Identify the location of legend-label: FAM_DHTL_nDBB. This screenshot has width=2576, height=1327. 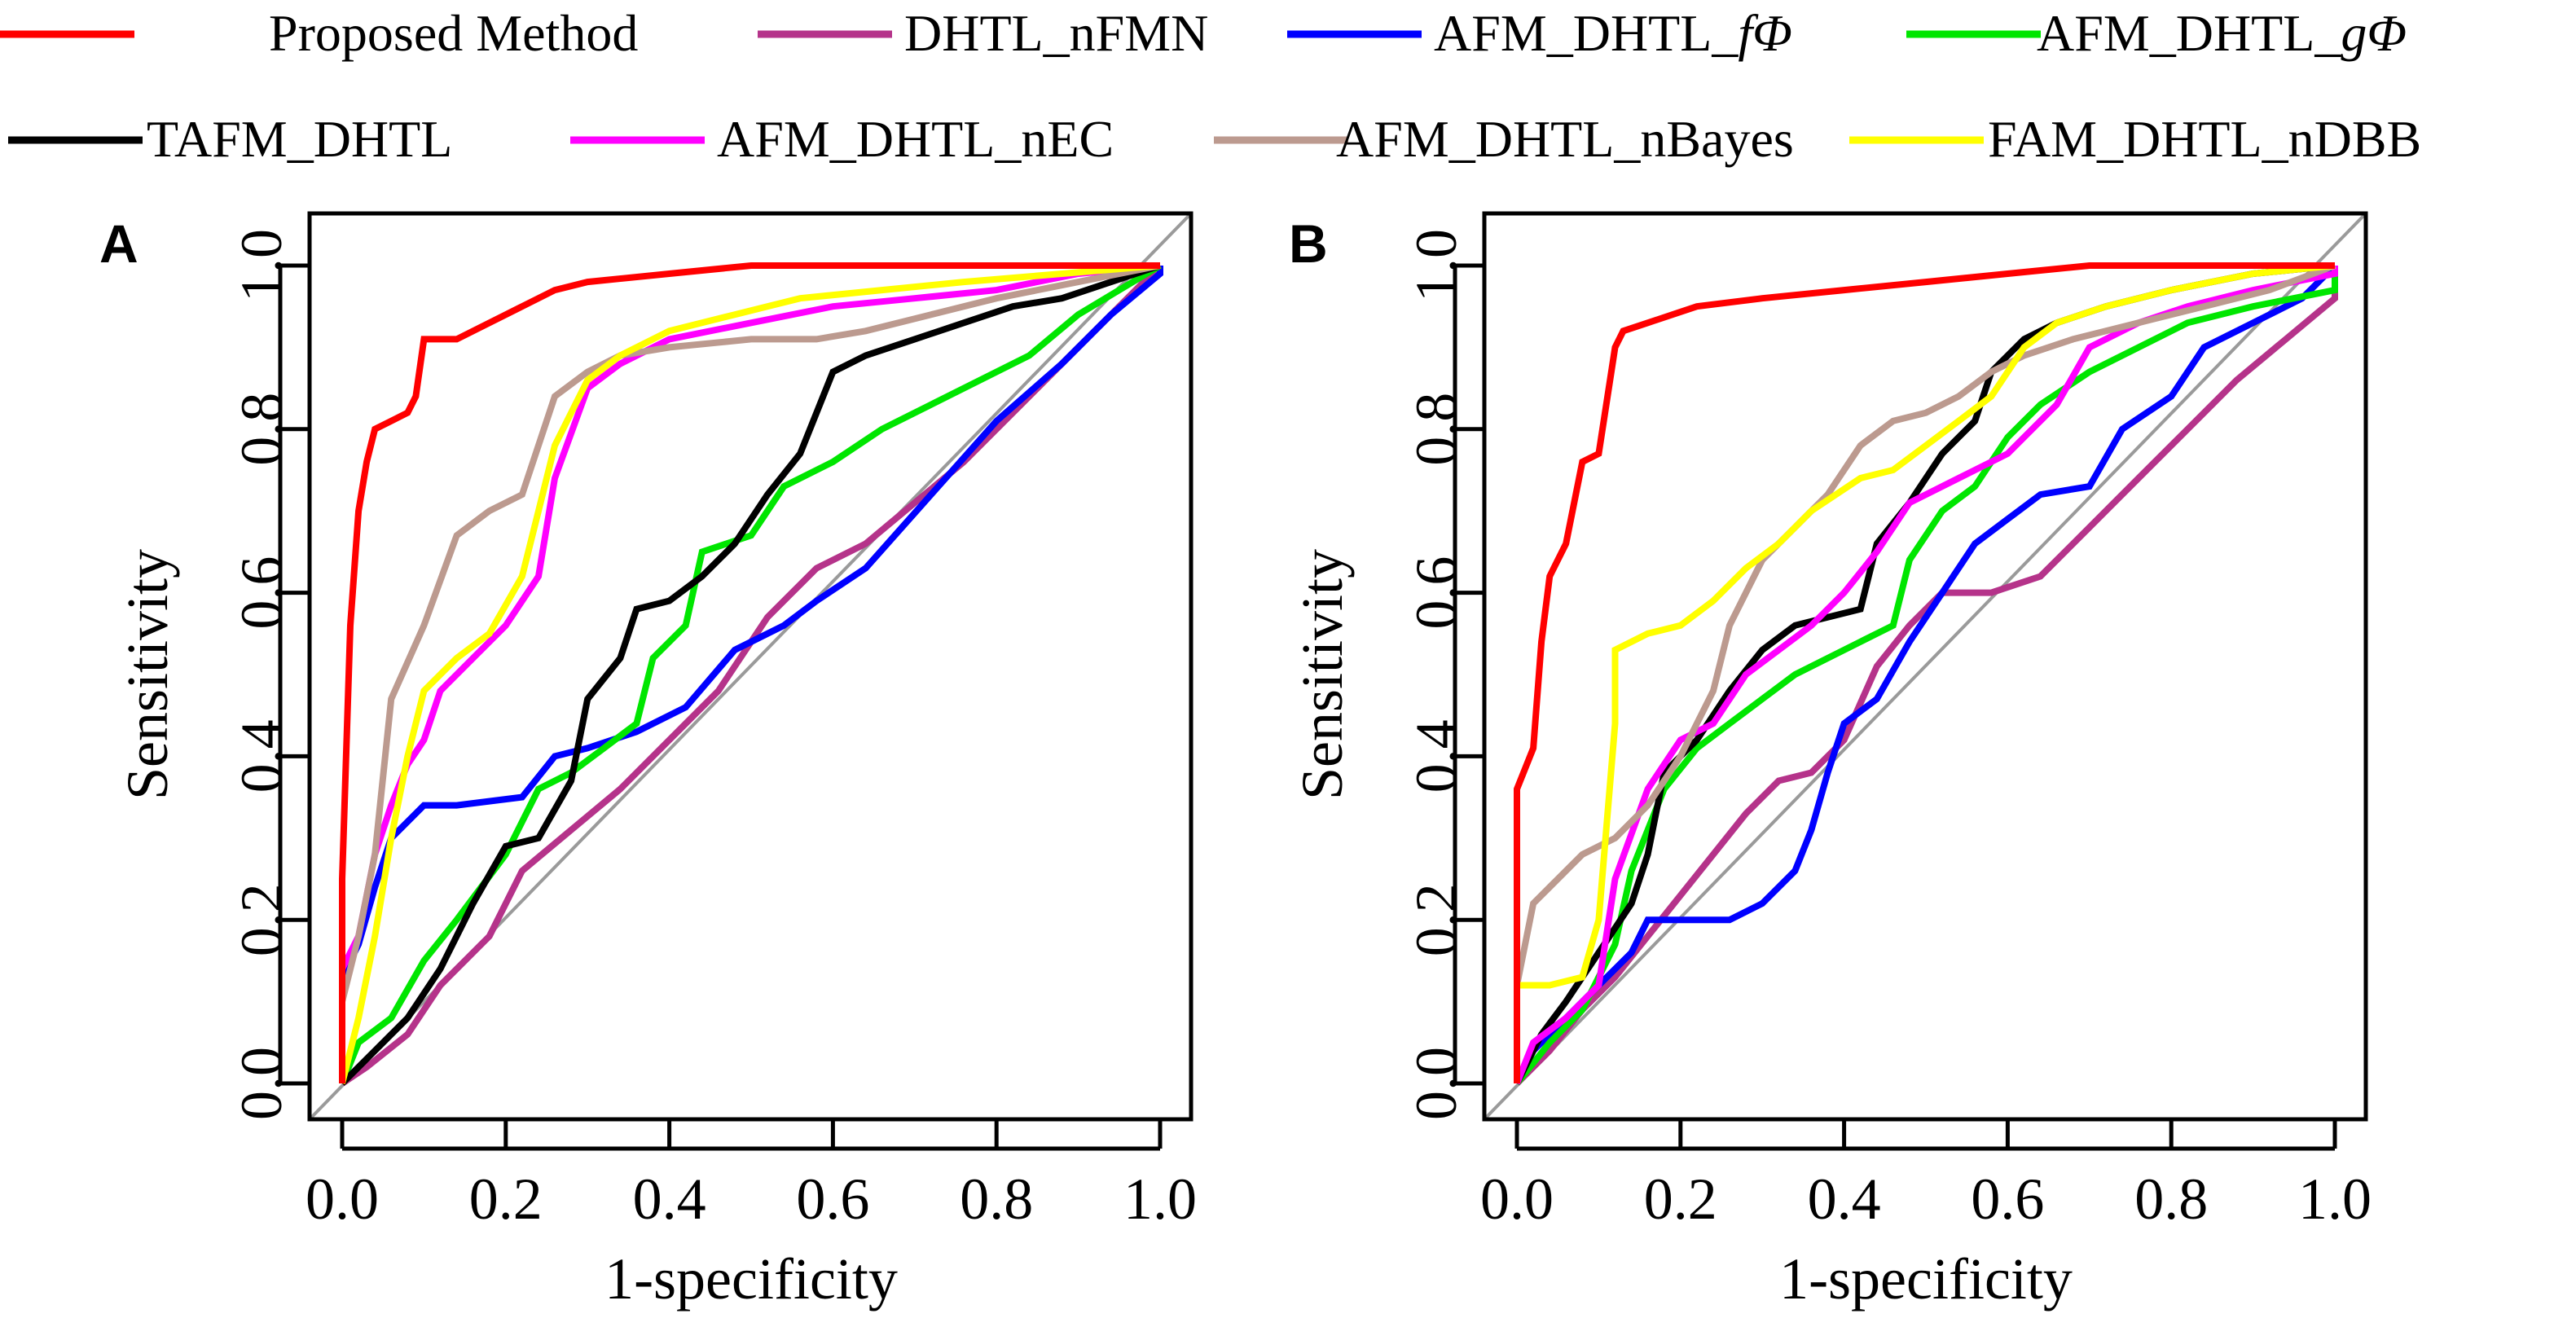
(2204, 139).